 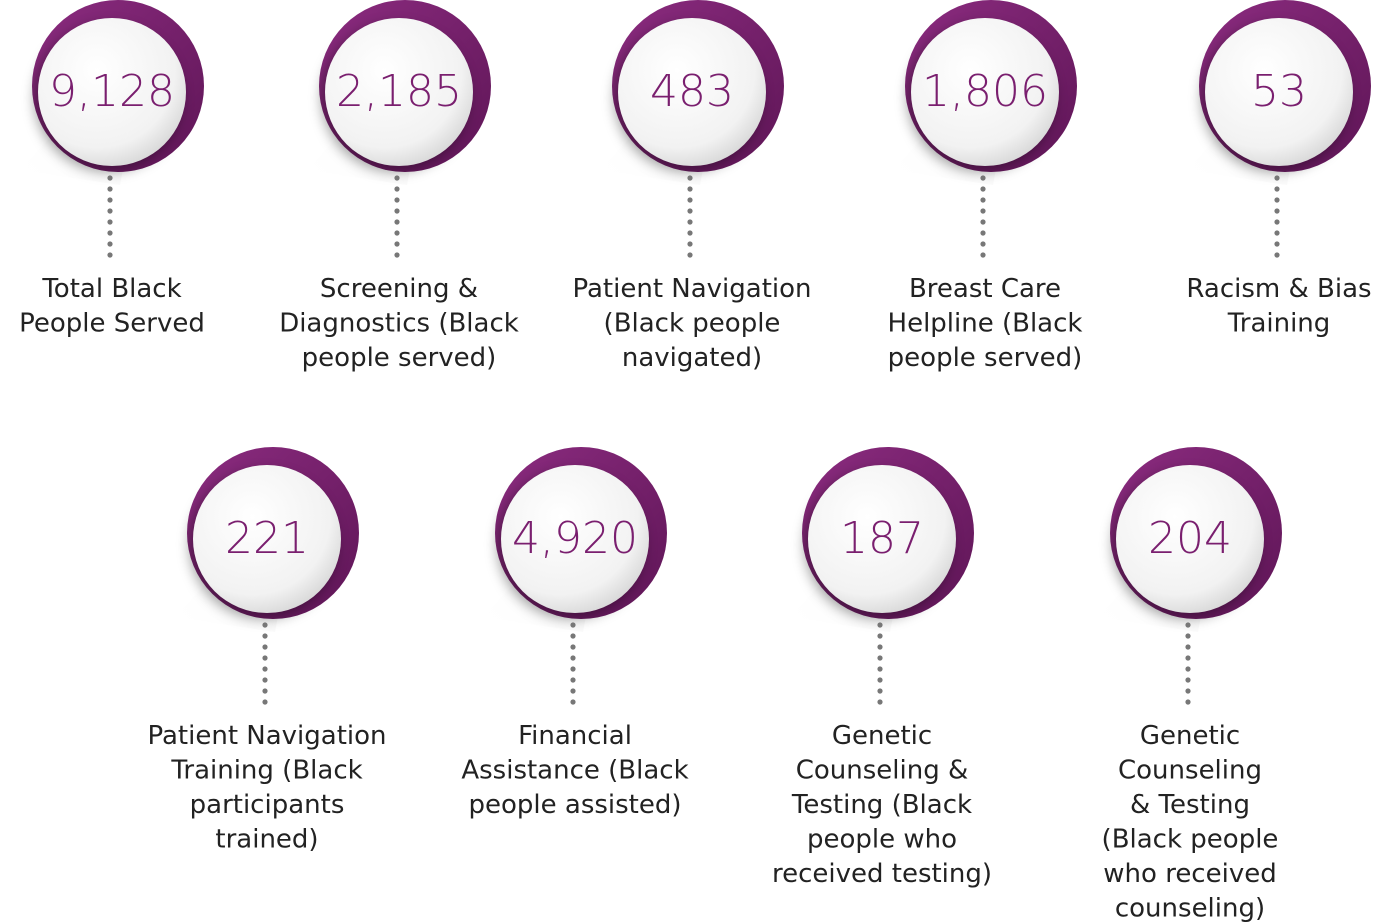 I want to click on stat-caption: People Served, so click(x=112, y=324).